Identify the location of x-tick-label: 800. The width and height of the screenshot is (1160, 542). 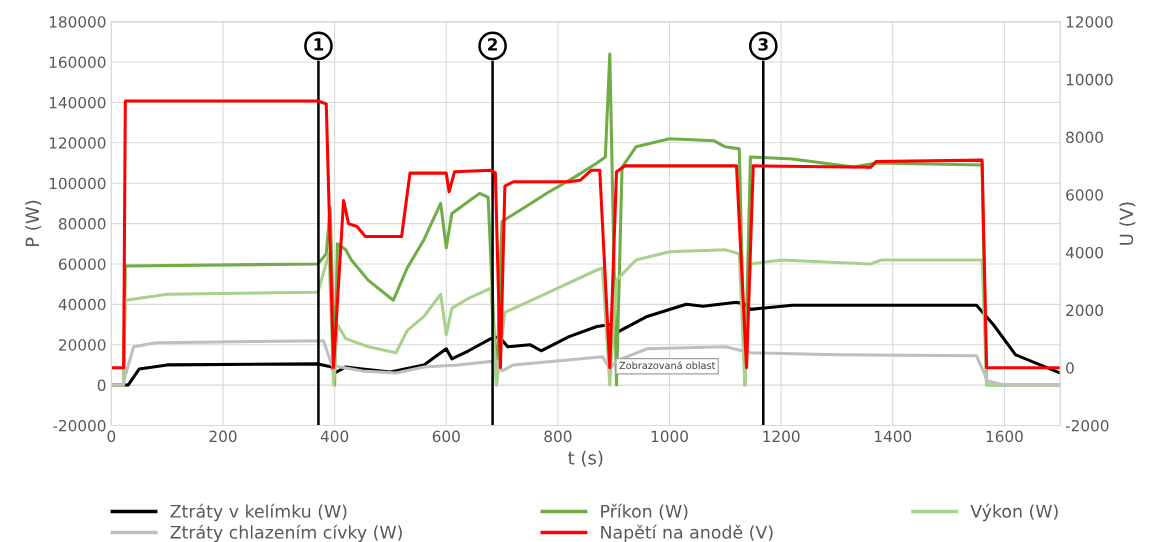
(558, 436).